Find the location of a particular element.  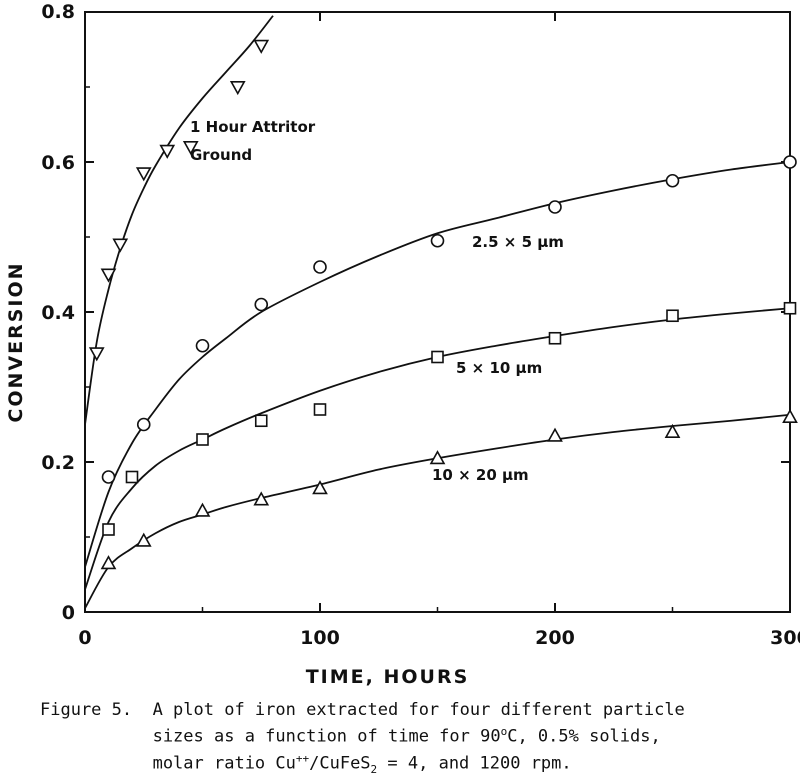

y-tick-label: 0.2 is located at coordinates (58, 463).